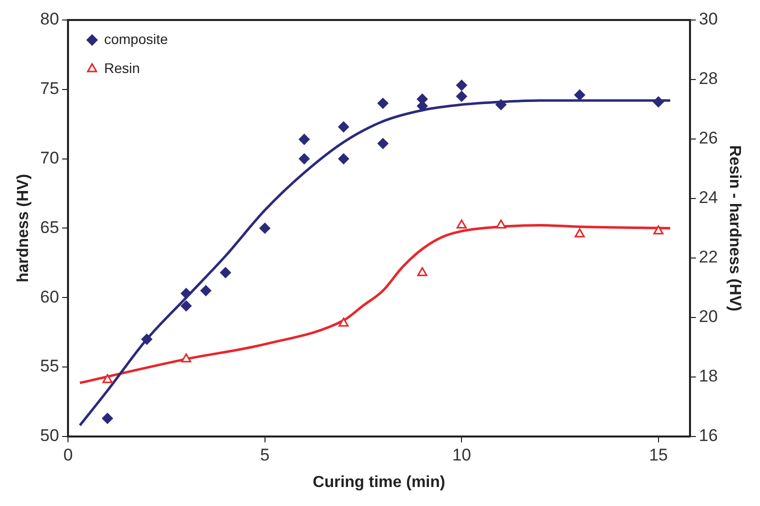 This screenshot has height=506, width=760. I want to click on y2-axis-title: Resin - hardness (HV), so click(734, 228).